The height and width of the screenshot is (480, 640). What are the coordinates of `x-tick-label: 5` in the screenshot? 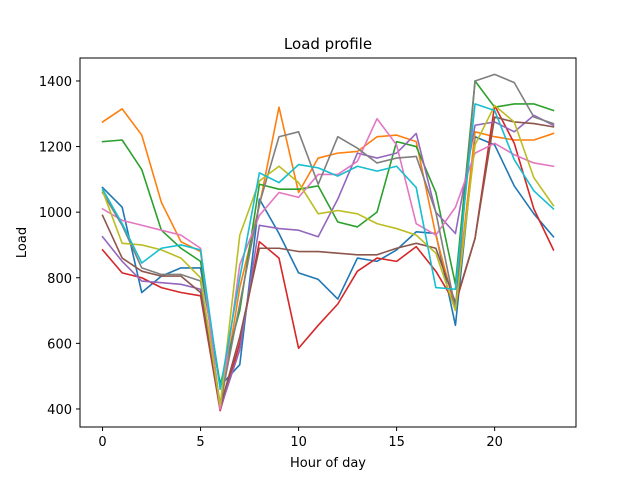 It's located at (200, 442).